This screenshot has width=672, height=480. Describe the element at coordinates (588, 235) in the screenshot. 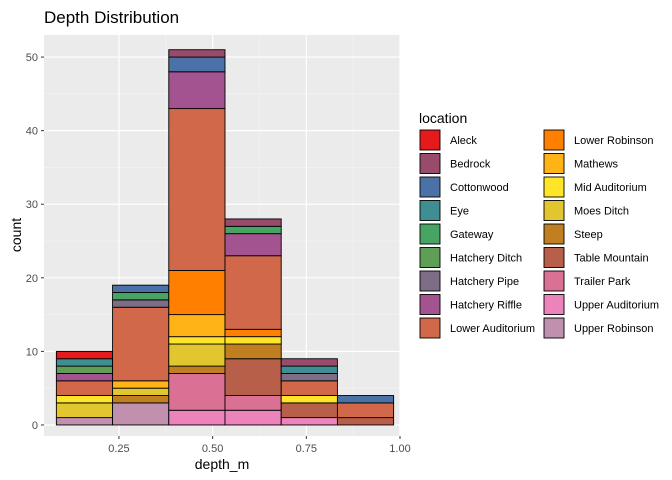

I see `legend-label: Steep` at that location.